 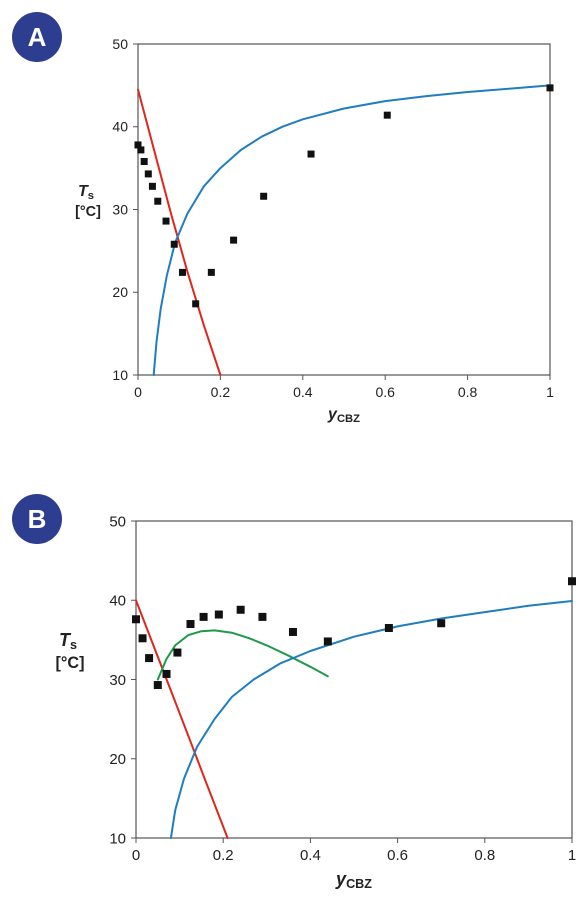 I want to click on panel-badge-a: A, so click(x=37, y=37).